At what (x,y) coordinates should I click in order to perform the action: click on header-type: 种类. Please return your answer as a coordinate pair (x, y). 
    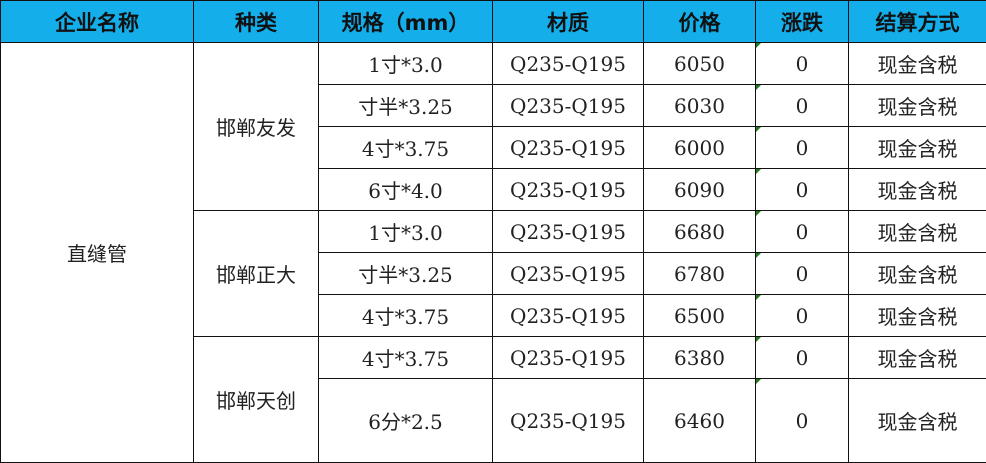
    Looking at the image, I should click on (256, 21).